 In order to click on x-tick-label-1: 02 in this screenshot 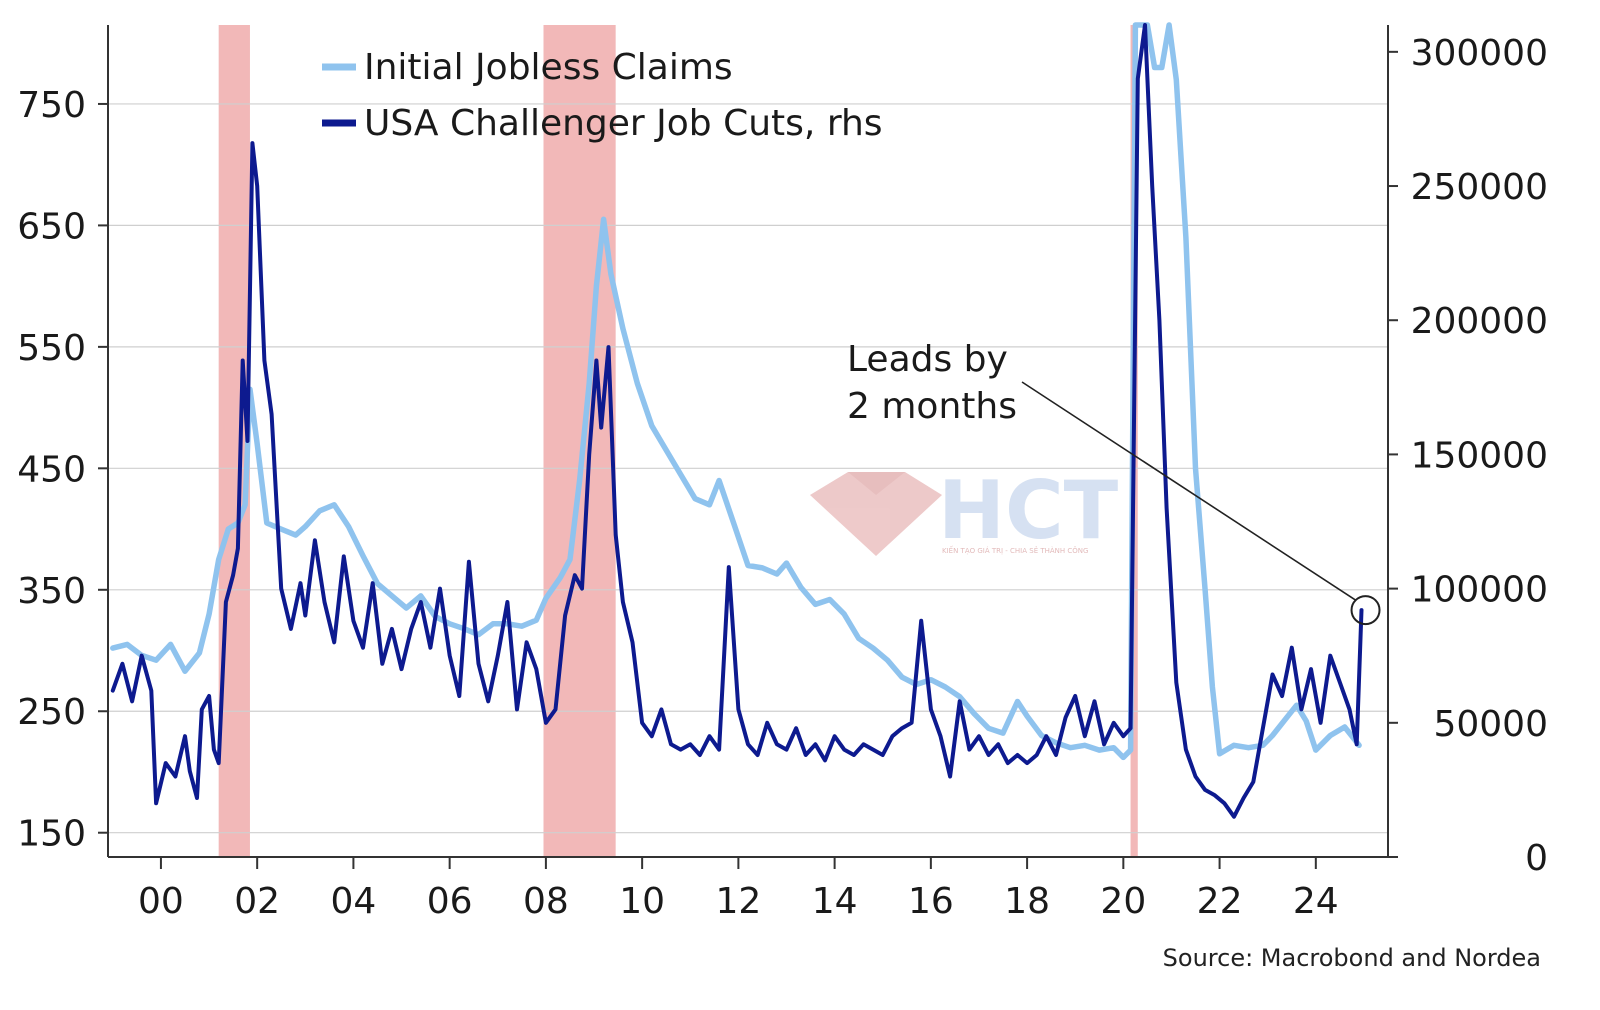, I will do `click(257, 901)`.